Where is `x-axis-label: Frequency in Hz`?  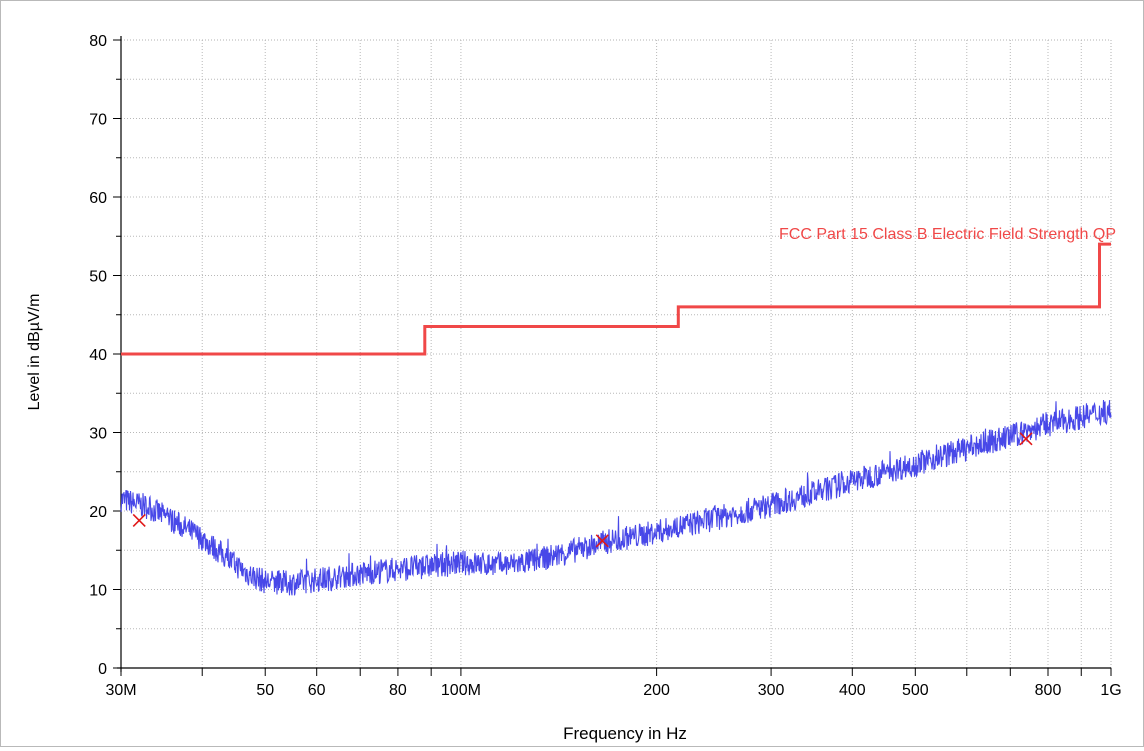
x-axis-label: Frequency in Hz is located at coordinates (625, 733).